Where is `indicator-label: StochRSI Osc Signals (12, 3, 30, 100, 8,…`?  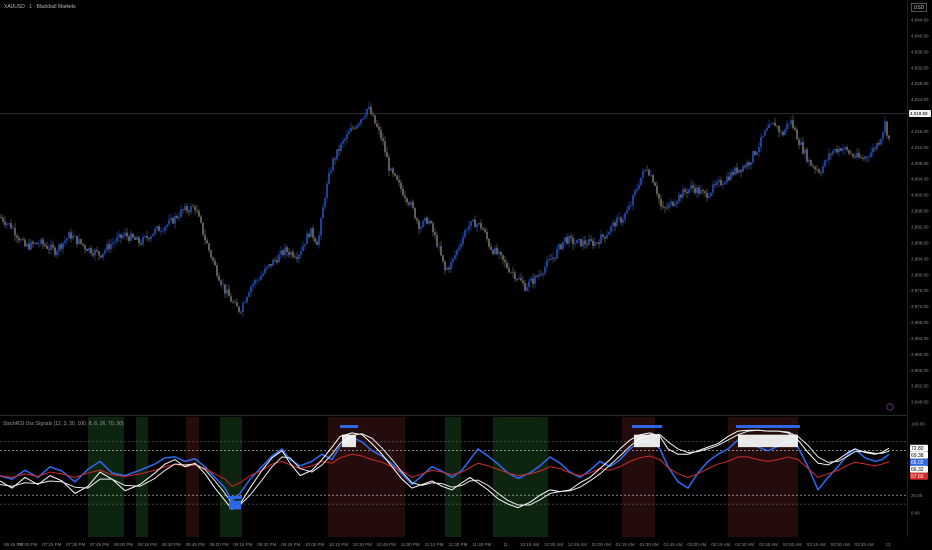 indicator-label: StochRSI Osc Signals (12, 3, 30, 100, 8,… is located at coordinates (63, 424).